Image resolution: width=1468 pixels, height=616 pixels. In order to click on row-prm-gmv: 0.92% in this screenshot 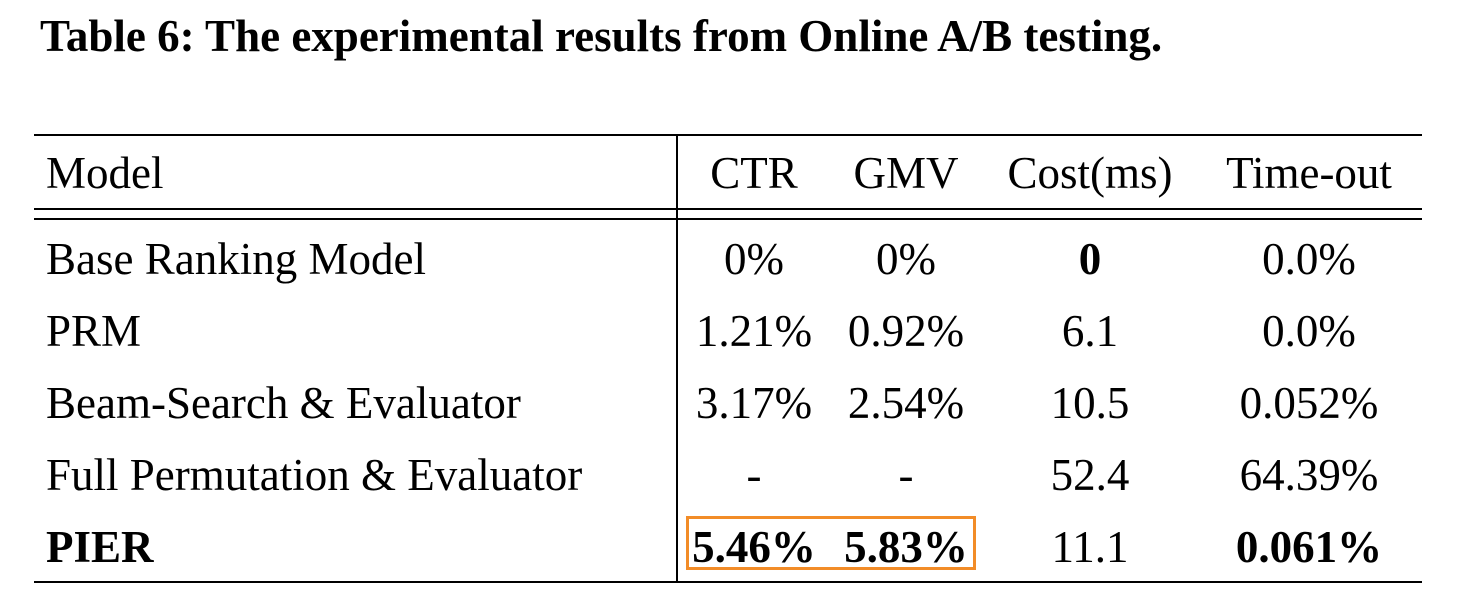, I will do `click(906, 331)`.